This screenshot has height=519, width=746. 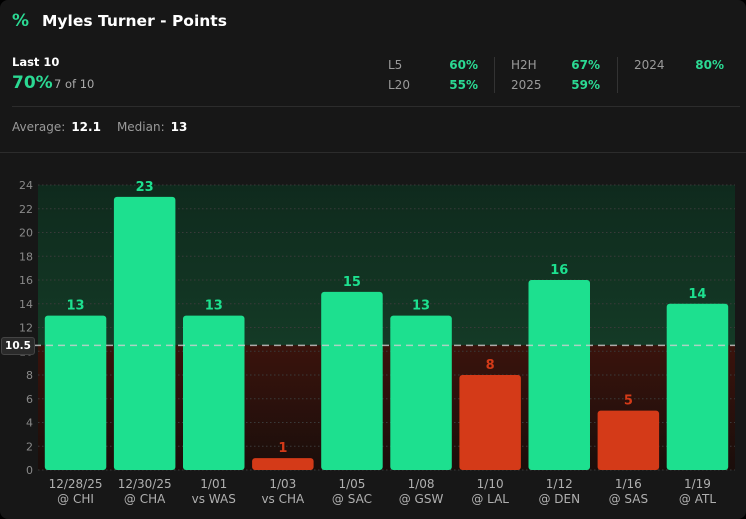 What do you see at coordinates (75, 499) in the screenshot?
I see `x-tick-opponent: @ CHI` at bounding box center [75, 499].